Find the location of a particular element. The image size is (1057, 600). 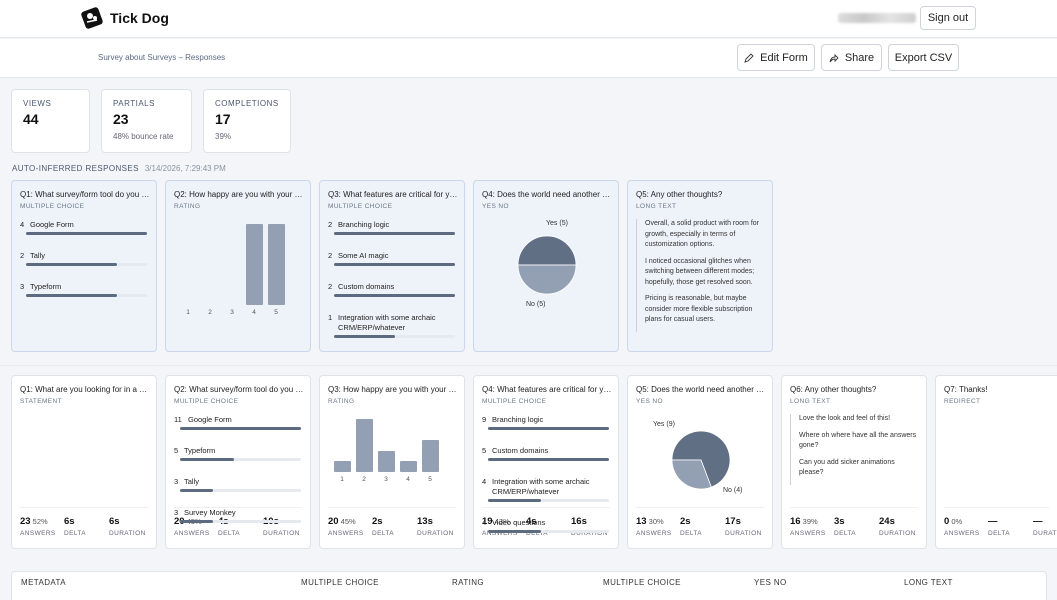

question-title: Q3: What features are critical for you? is located at coordinates (393, 194).